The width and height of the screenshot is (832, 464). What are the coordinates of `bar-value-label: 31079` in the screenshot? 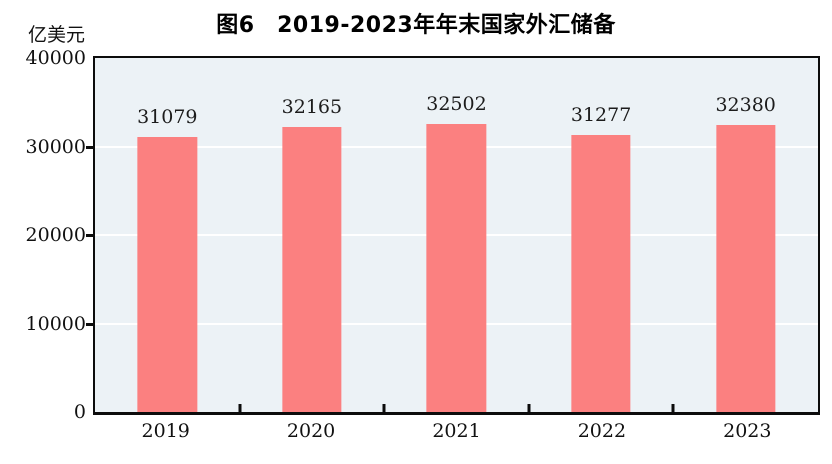 It's located at (167, 116).